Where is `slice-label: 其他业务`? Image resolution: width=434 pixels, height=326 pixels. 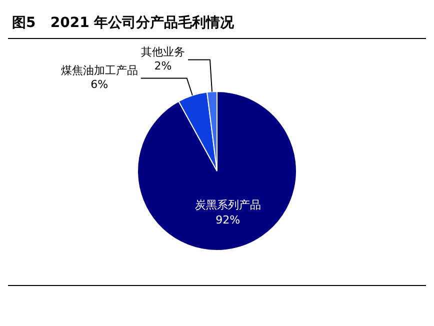
slice-label: 其他业务 is located at coordinates (163, 52).